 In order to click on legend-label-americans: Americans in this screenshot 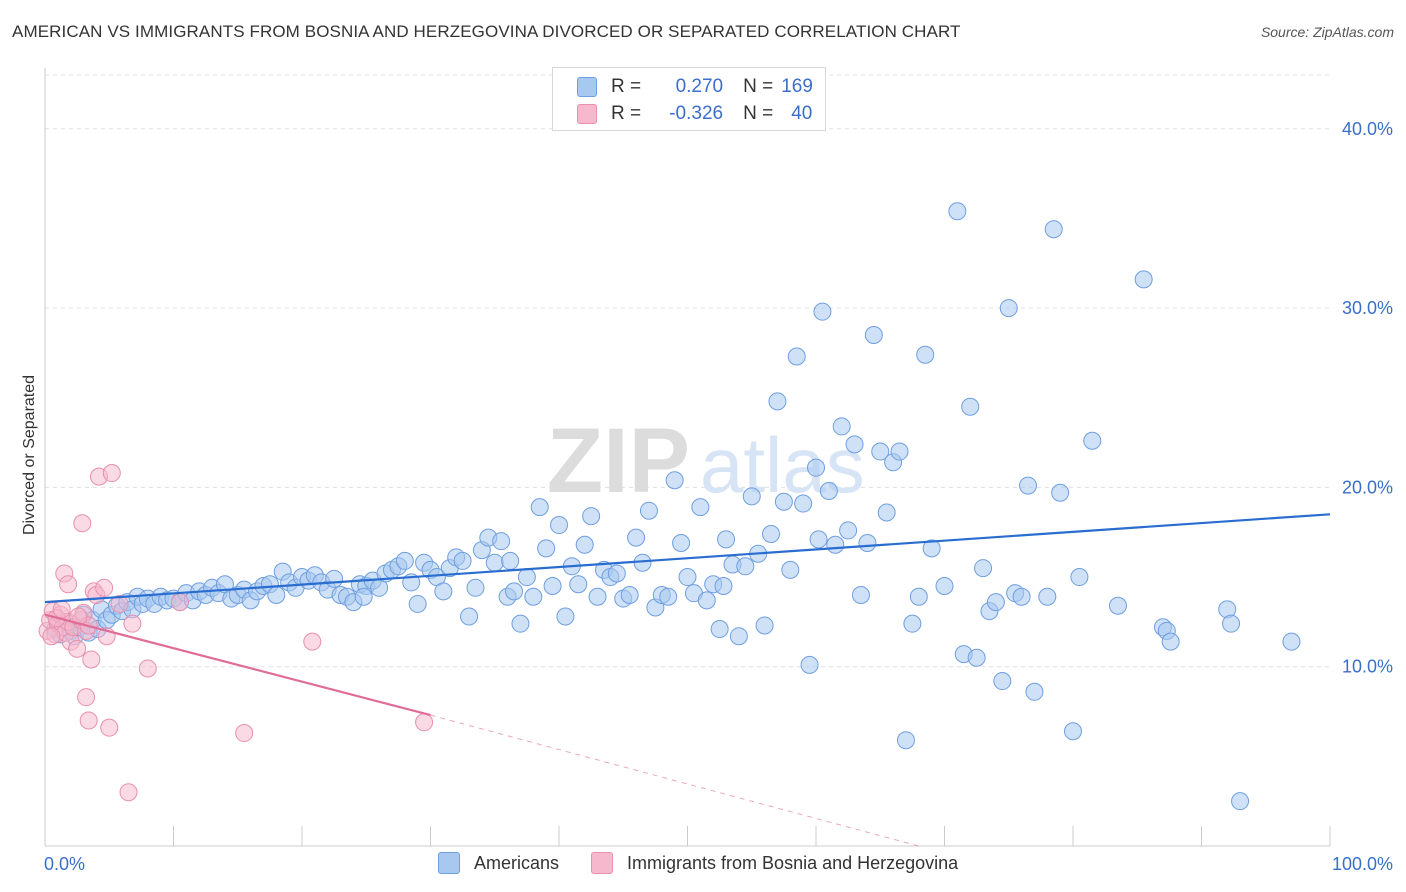, I will do `click(517, 862)`.